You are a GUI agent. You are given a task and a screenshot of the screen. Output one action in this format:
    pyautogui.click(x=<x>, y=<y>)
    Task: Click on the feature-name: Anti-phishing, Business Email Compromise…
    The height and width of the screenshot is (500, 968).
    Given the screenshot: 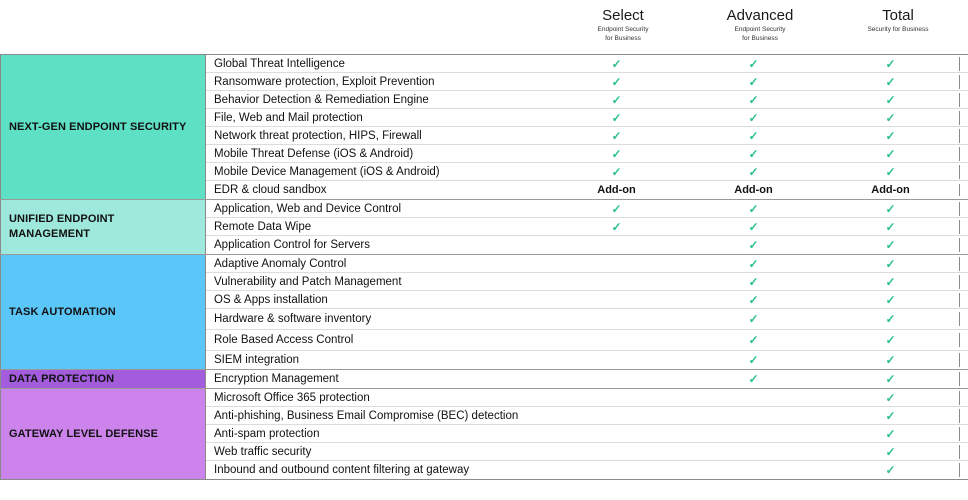 What is the action you would take?
    pyautogui.click(x=366, y=415)
    